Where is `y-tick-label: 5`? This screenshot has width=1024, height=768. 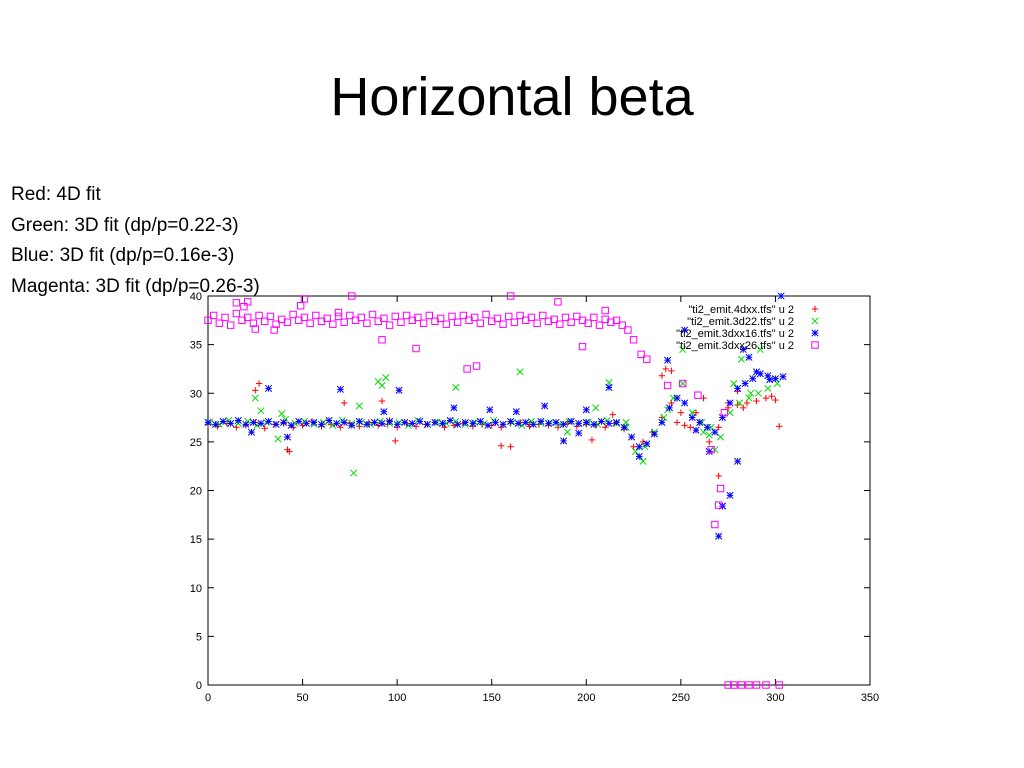 y-tick-label: 5 is located at coordinates (199, 637).